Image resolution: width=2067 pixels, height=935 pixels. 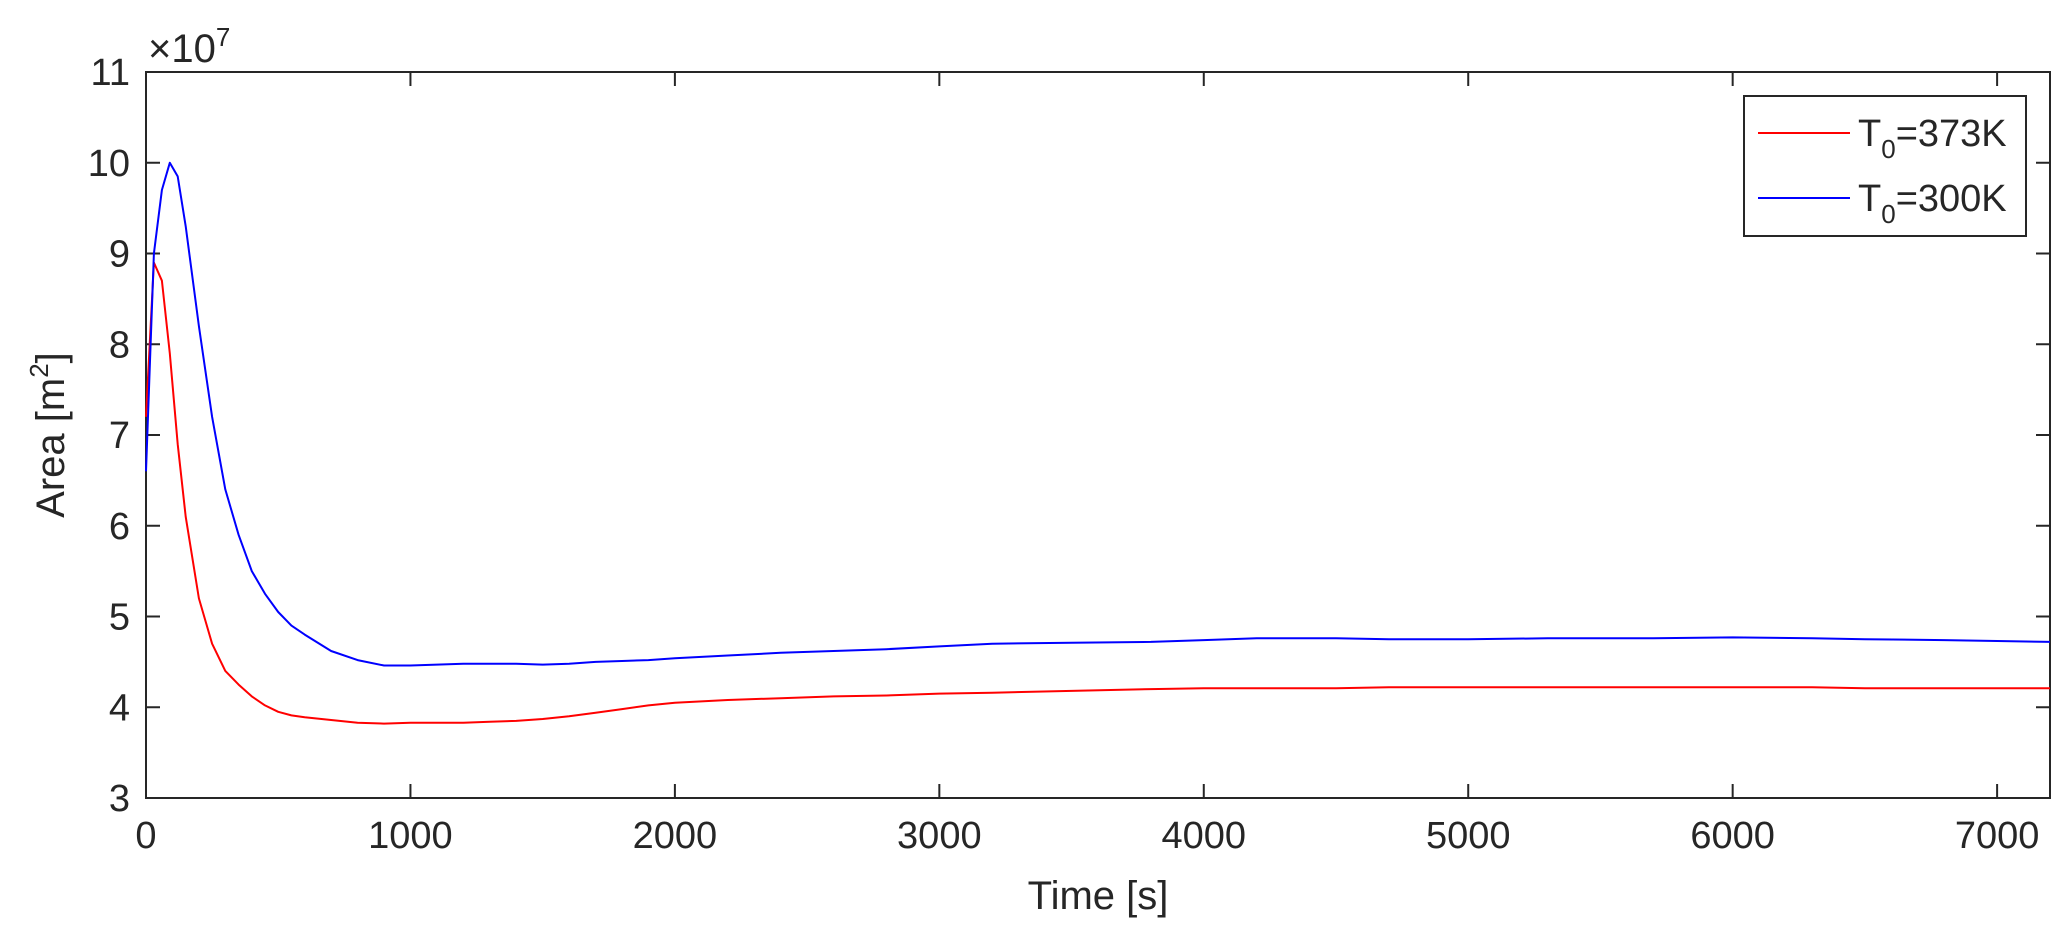 What do you see at coordinates (110, 73) in the screenshot?
I see `y-tick-label: 11` at bounding box center [110, 73].